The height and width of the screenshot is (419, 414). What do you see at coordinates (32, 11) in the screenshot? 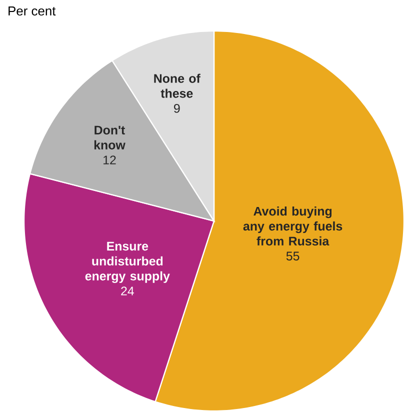
I see `chart-subtitle: Per cent` at bounding box center [32, 11].